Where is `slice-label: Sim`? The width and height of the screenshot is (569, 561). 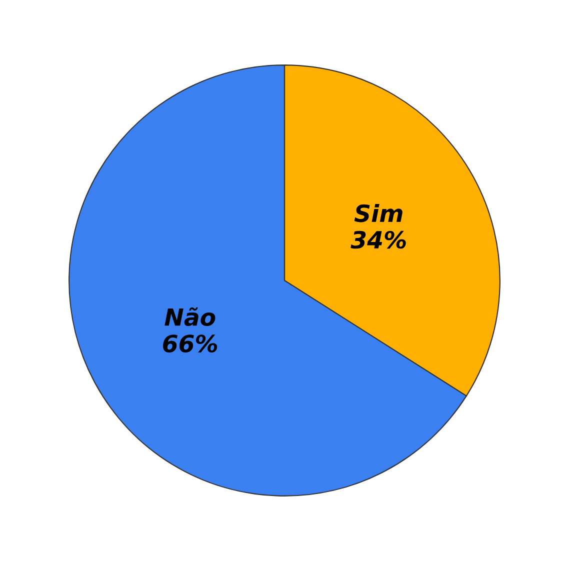
slice-label: Sim is located at coordinates (378, 213).